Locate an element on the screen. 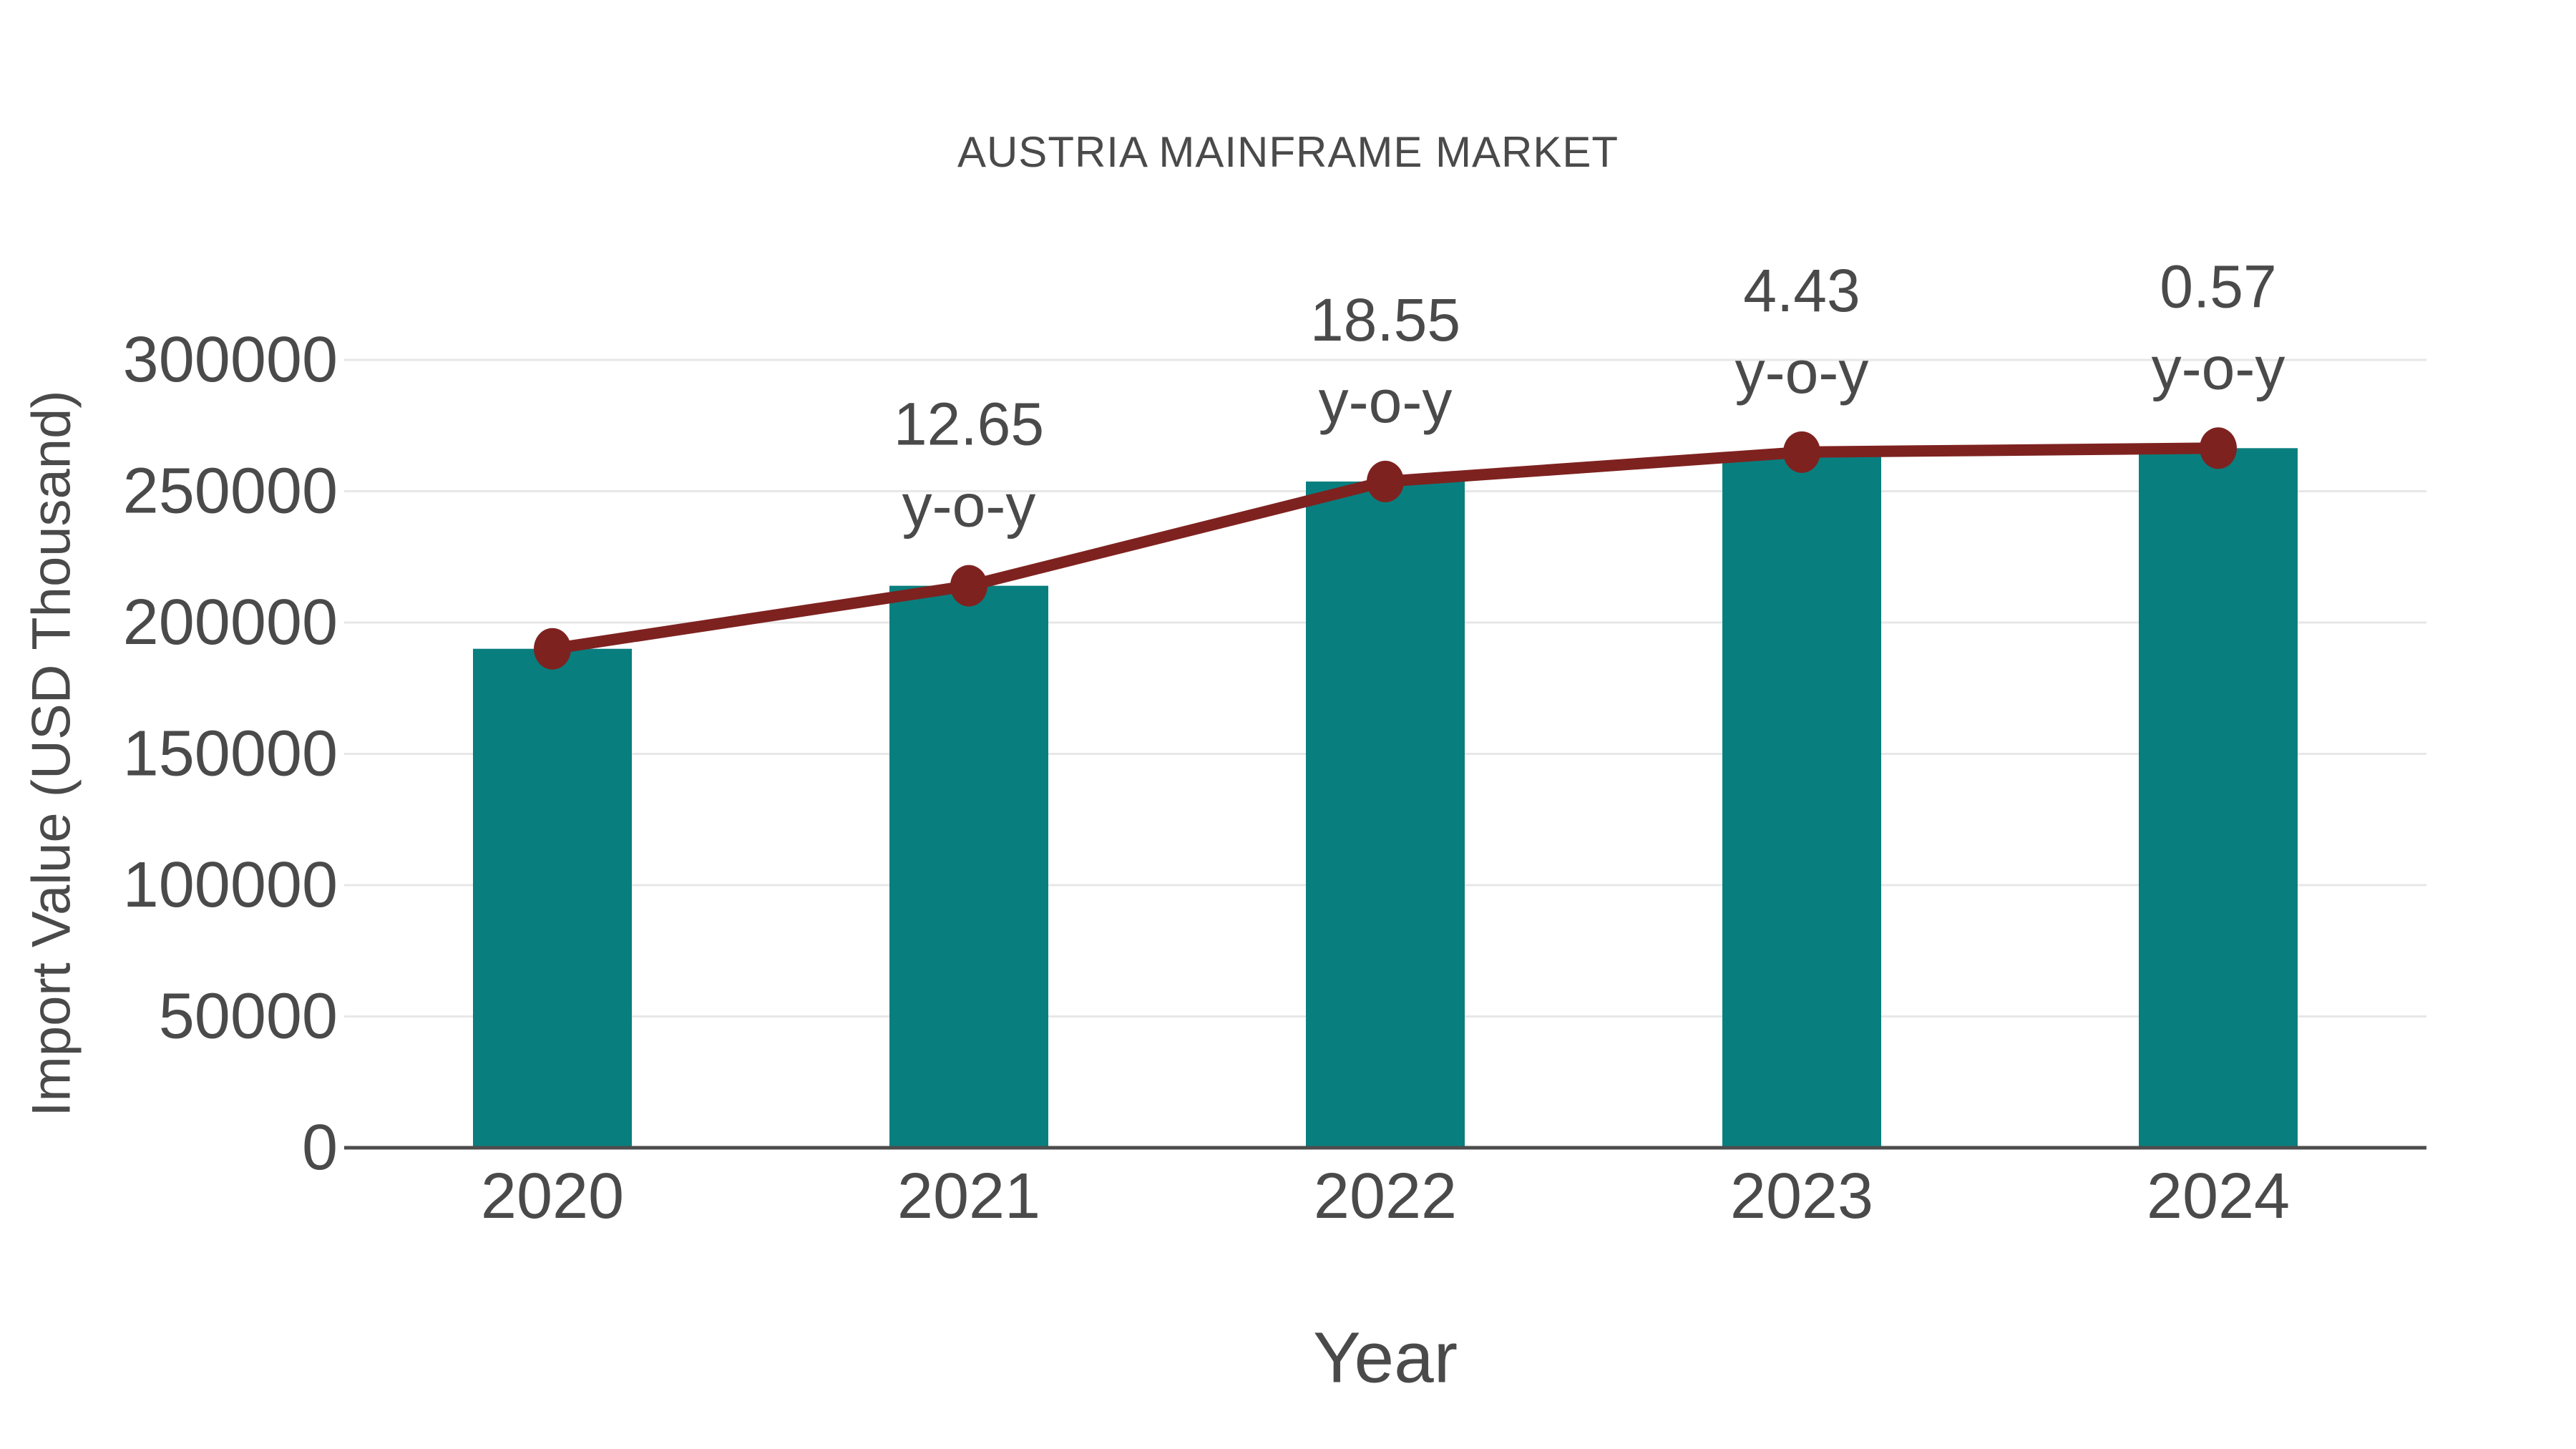 The width and height of the screenshot is (2576, 1449). annotation-value-2021: 12.65 is located at coordinates (969, 425).